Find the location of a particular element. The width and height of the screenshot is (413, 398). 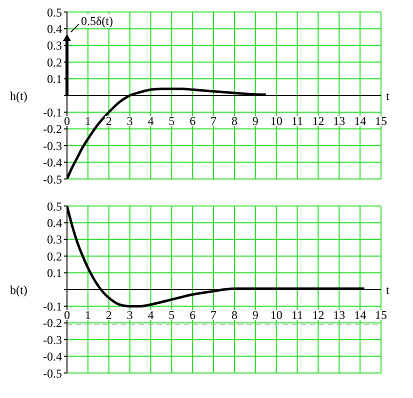

annotation: 0.5δ(t) is located at coordinates (97, 21).